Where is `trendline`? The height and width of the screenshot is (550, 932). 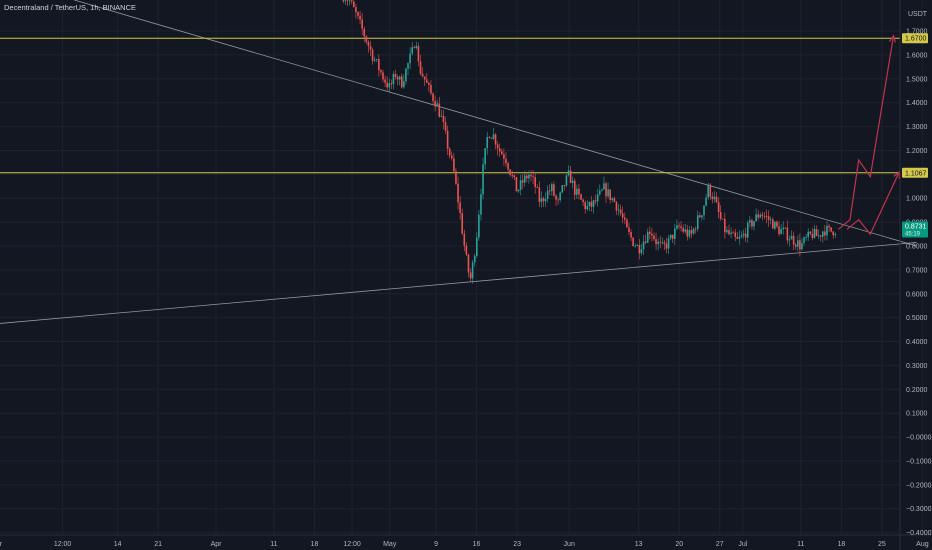 trendline is located at coordinates (458, 283).